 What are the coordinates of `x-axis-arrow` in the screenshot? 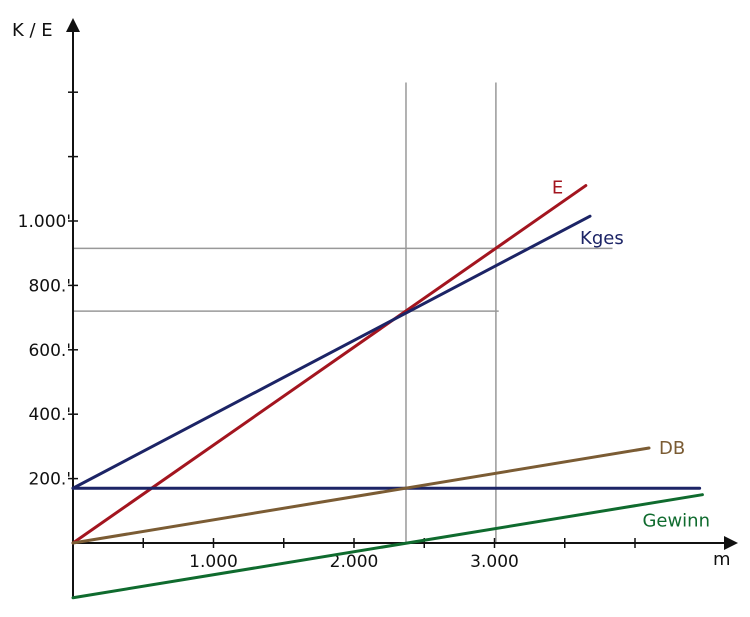 It's located at (731, 543).